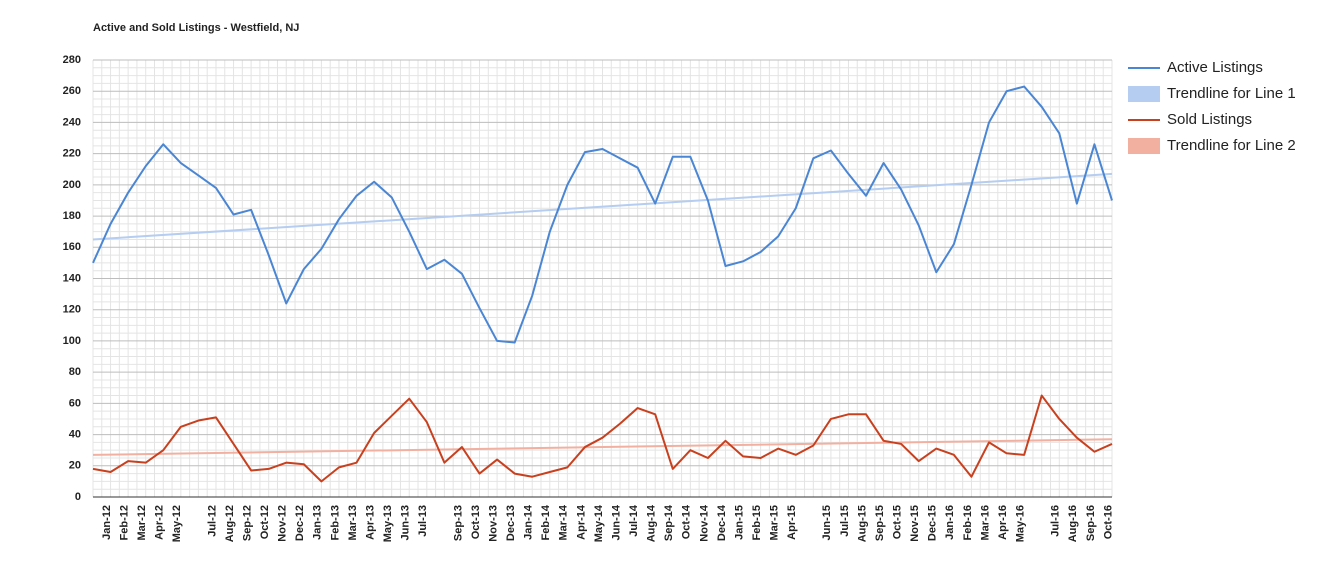  I want to click on x-tick-label: Mar-14, so click(564, 522).